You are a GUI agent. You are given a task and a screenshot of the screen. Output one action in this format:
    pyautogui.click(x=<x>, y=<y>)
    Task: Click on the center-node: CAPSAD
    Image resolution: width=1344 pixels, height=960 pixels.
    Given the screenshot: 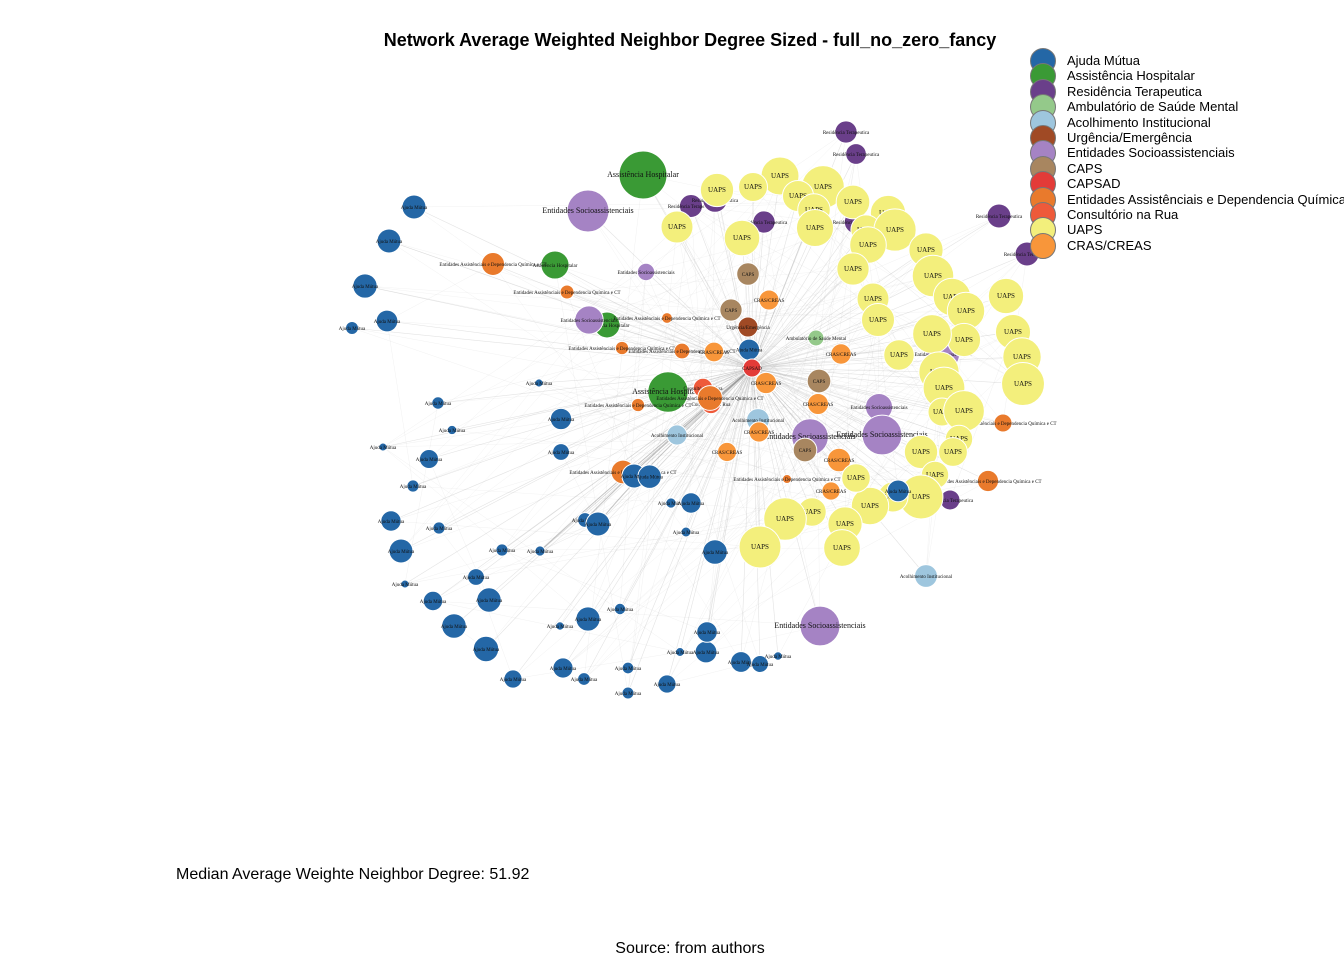 What is the action you would take?
    pyautogui.click(x=752, y=368)
    